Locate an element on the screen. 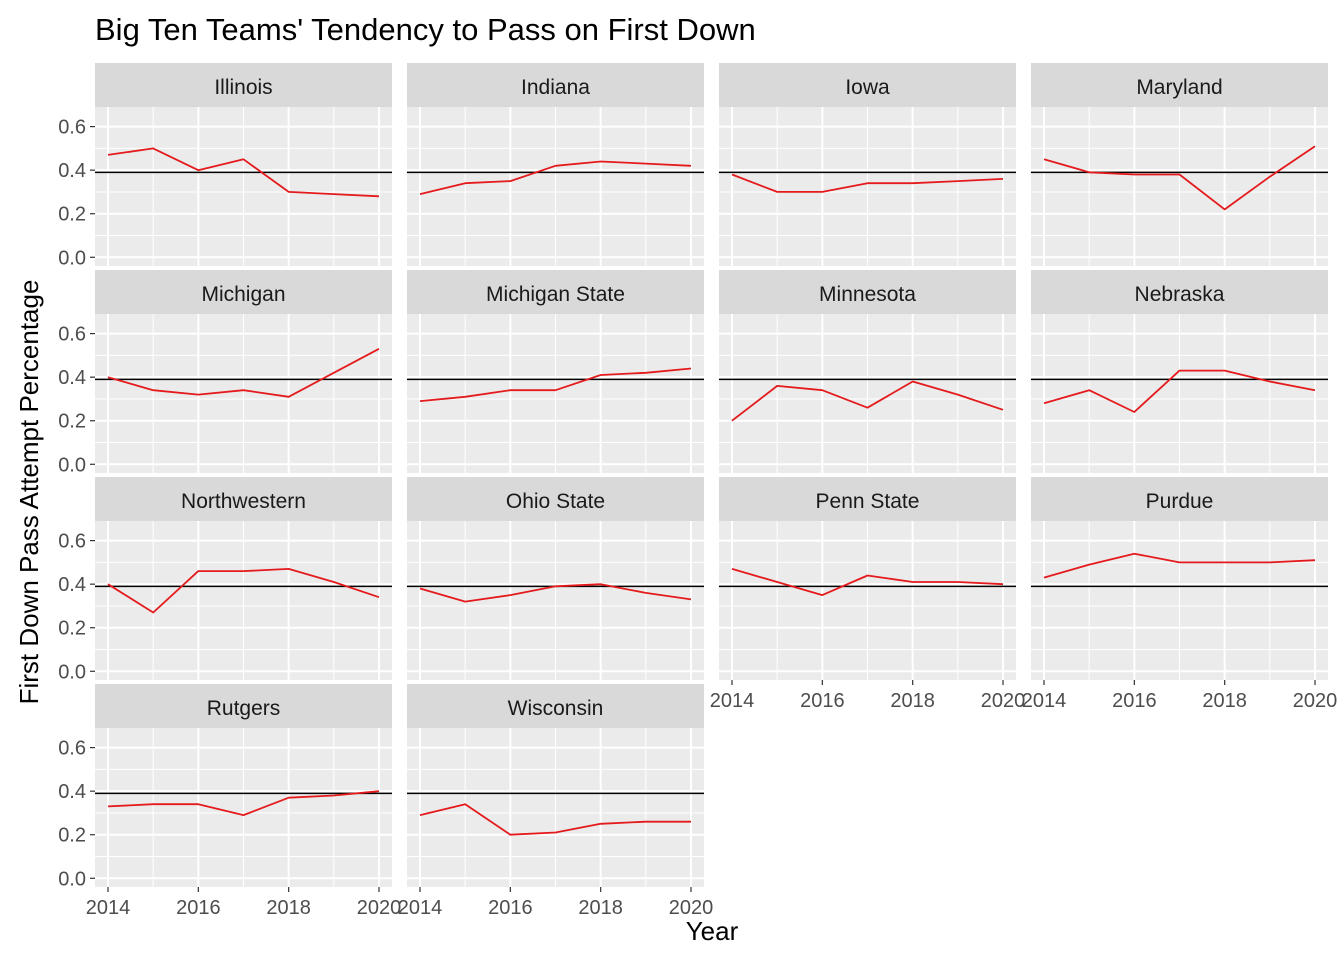 This screenshot has width=1344, height=960. series-line-michigan is located at coordinates (243, 373).